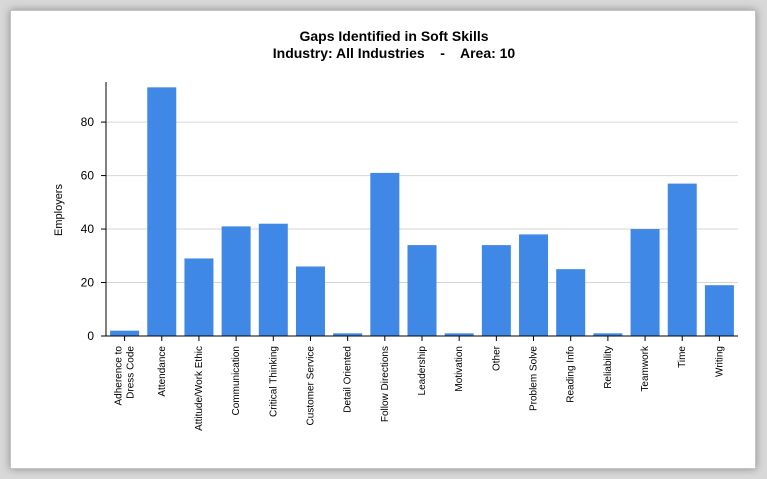  I want to click on x-category-label: Adherence to, so click(119, 376).